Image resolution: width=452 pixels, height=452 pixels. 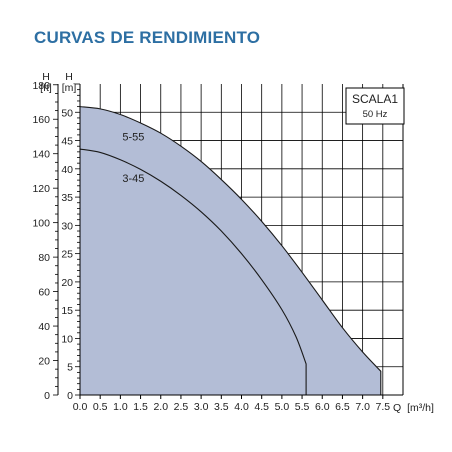 I want to click on y-m-tick-label: 0, so click(x=70, y=396).